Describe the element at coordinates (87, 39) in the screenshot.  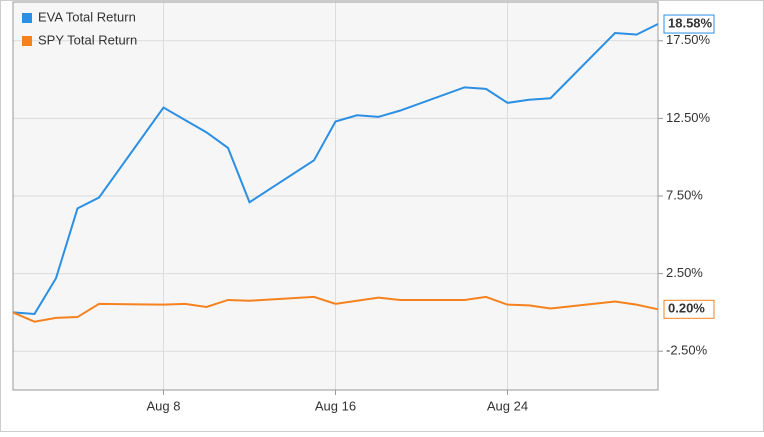
I see `legend-label: SPY Total Return` at that location.